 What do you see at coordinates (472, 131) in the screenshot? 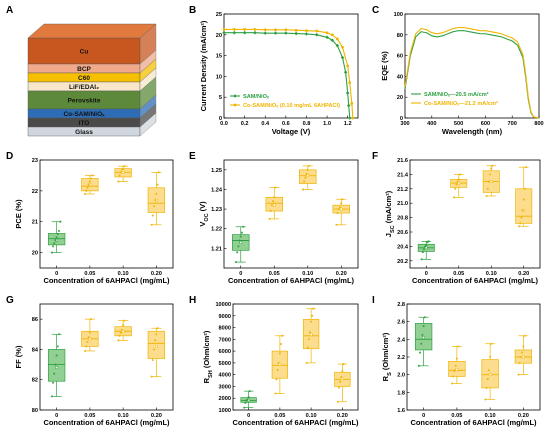
I see `eqe-x-axis-title: Wavelength (nm)` at bounding box center [472, 131].